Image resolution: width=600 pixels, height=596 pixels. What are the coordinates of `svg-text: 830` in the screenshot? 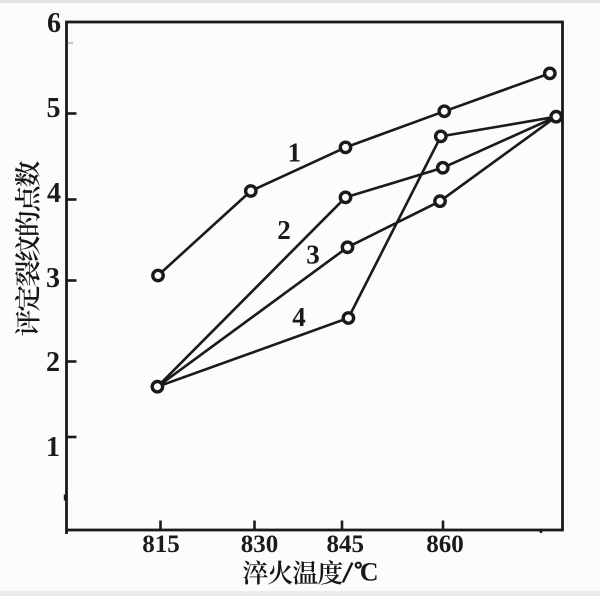 It's located at (260, 544).